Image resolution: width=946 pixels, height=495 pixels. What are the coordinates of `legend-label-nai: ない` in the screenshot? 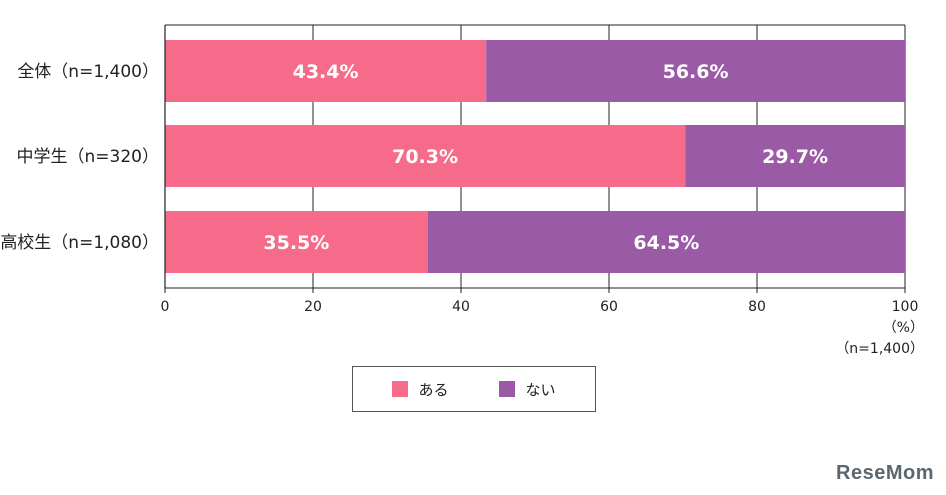 It's located at (540, 389).